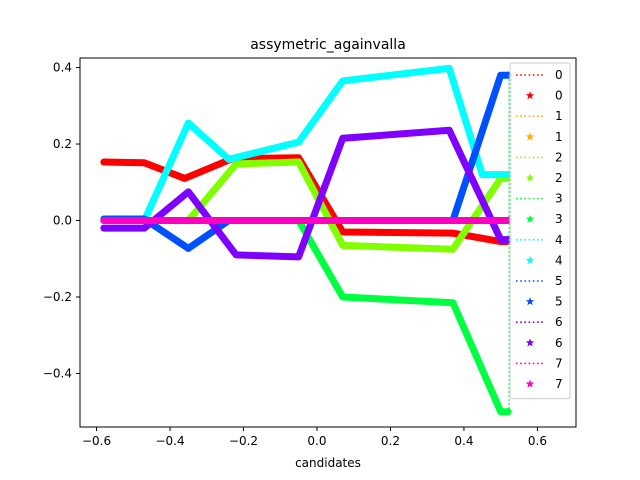 The image size is (640, 480). Describe the element at coordinates (390, 441) in the screenshot. I see `x-tick-label: 0.2` at that location.